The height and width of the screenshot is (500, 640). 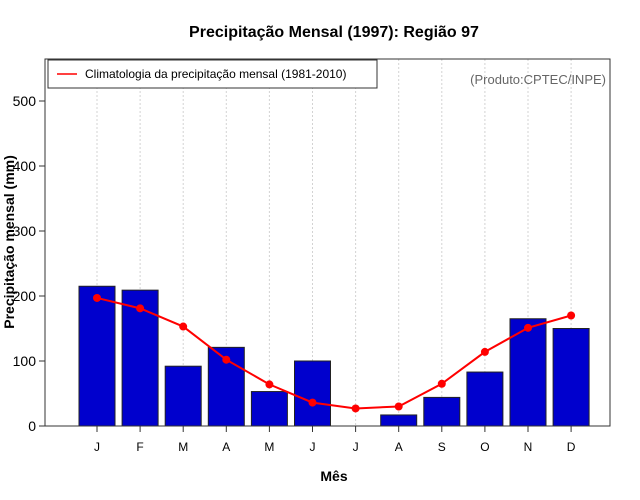 I want to click on legend-box, so click(x=212, y=74).